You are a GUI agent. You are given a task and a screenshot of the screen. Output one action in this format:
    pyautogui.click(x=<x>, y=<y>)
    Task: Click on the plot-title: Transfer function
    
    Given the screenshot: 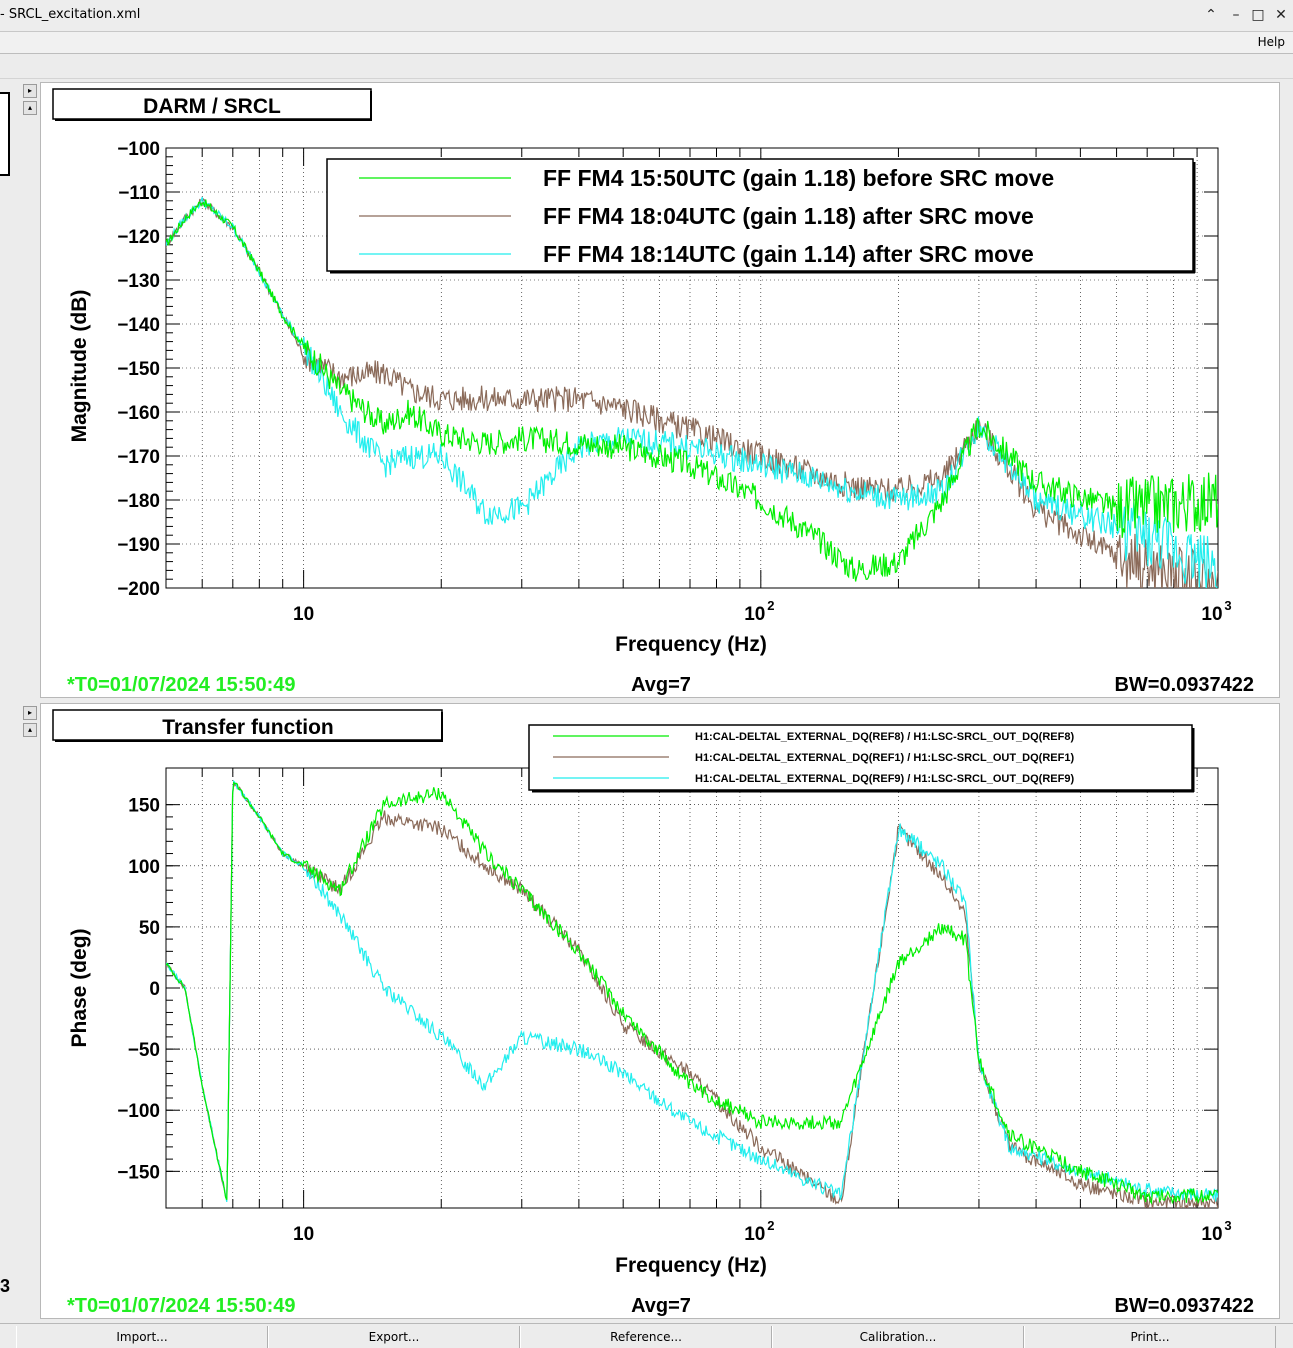 What is the action you would take?
    pyautogui.click(x=248, y=727)
    